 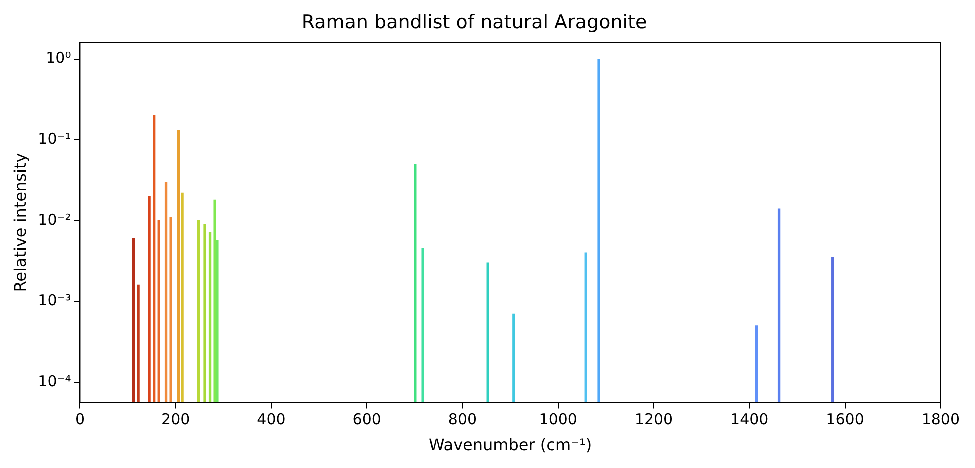 I want to click on x-tick-label: 1400, so click(x=749, y=419).